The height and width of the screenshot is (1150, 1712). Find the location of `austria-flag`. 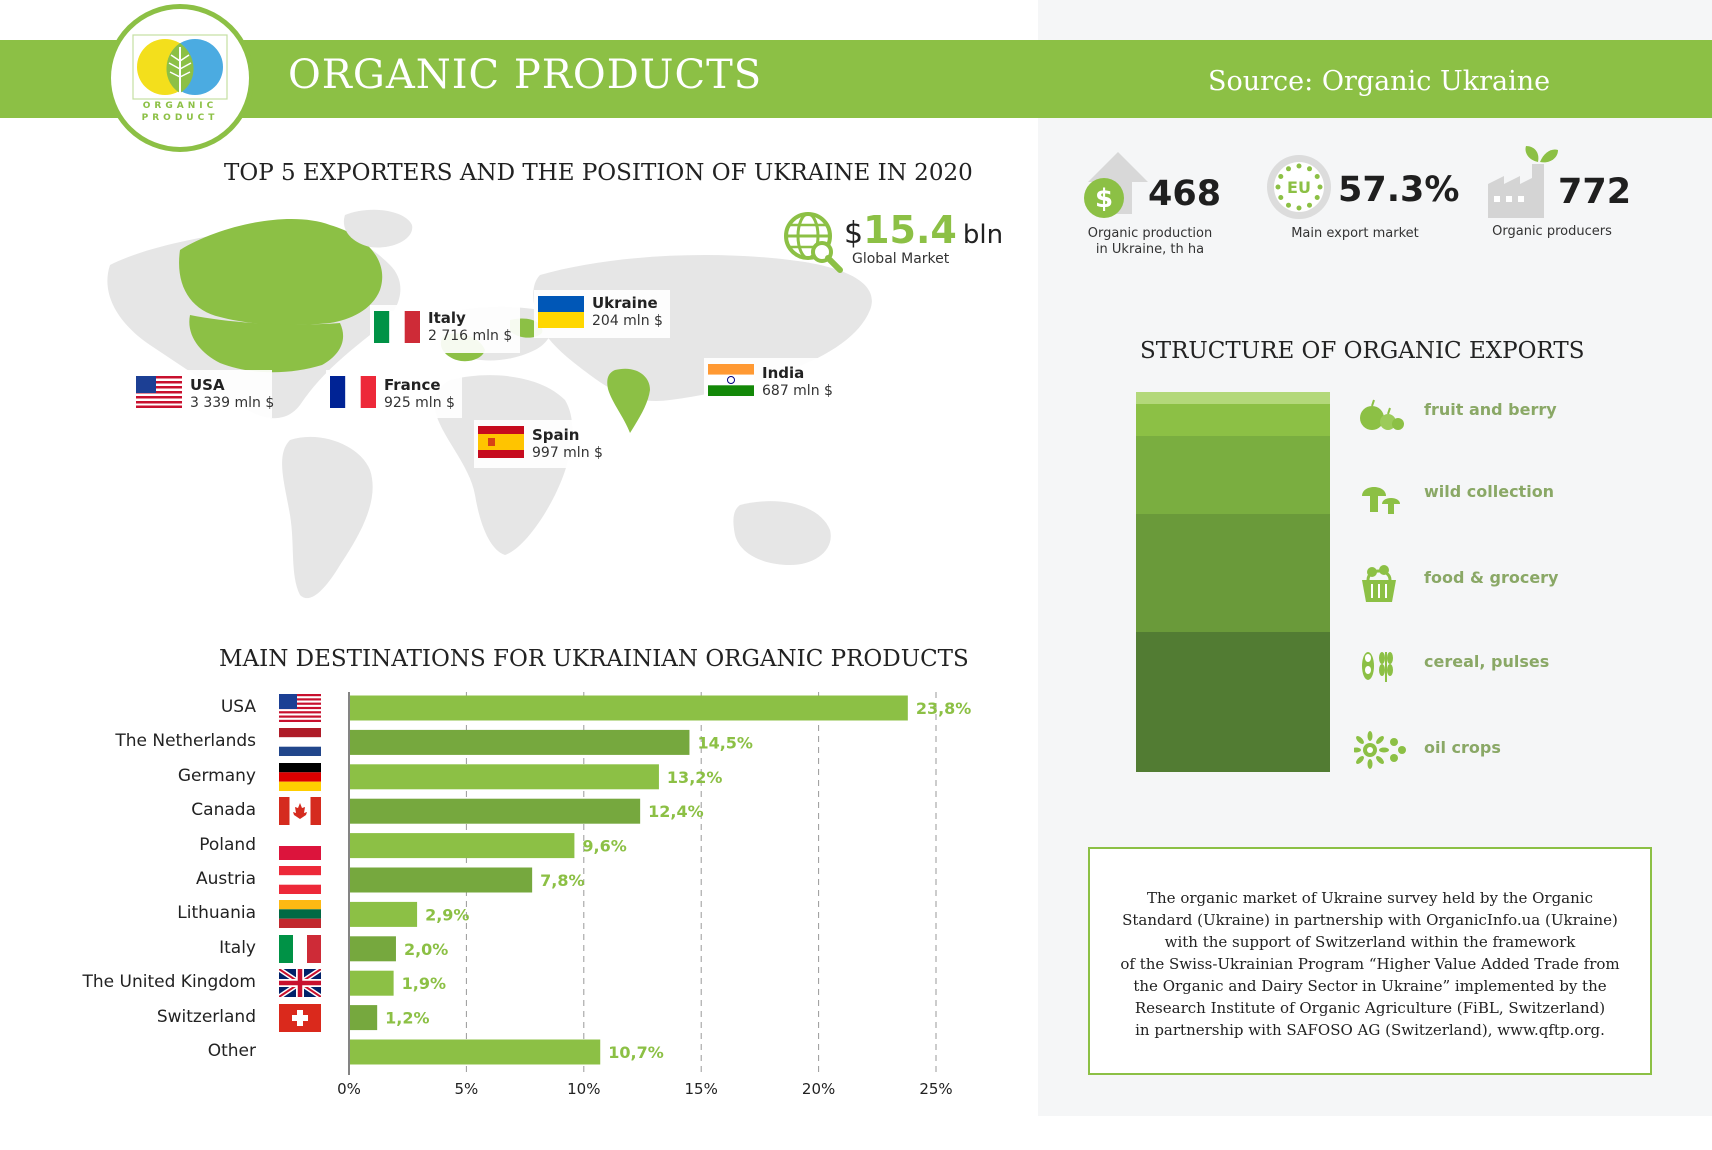

austria-flag is located at coordinates (300, 880).